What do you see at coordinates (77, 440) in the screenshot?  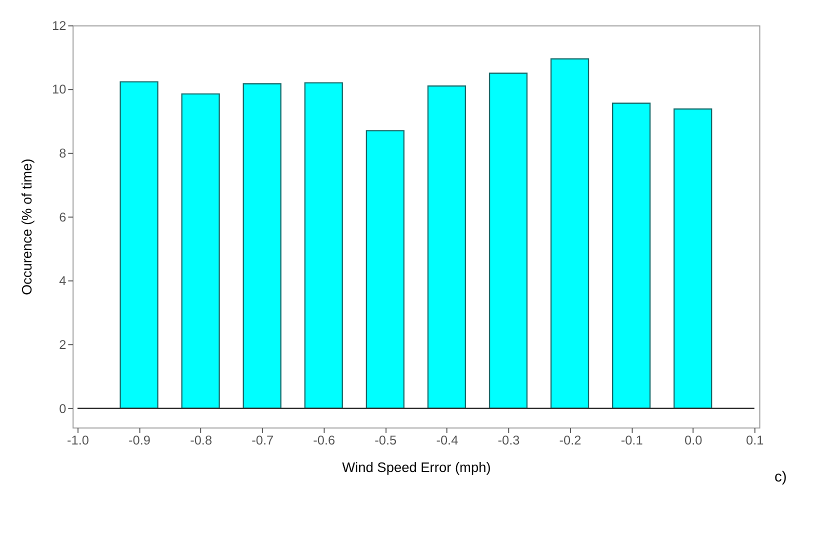 I see `x-tick-label: -1.0` at bounding box center [77, 440].